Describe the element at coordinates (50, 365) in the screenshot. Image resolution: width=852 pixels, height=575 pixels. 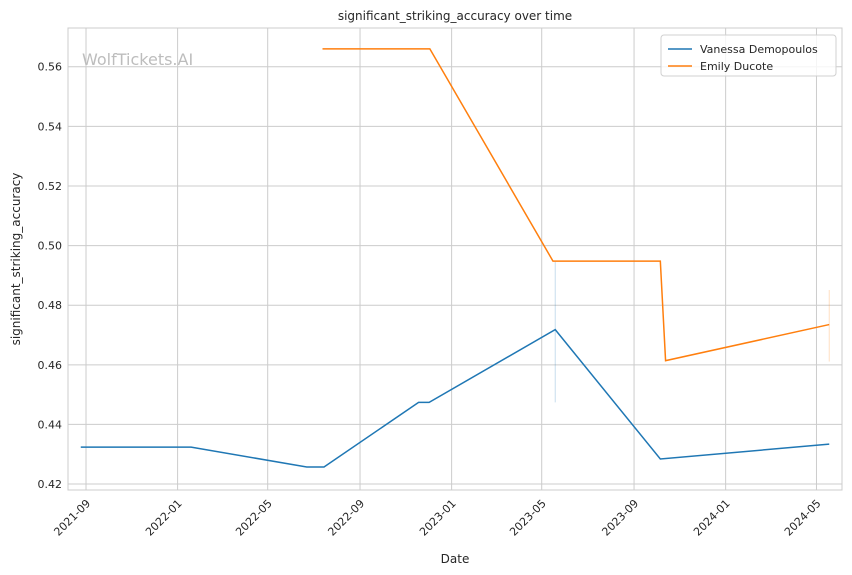
I see `y-tick-label: 0.46` at that location.